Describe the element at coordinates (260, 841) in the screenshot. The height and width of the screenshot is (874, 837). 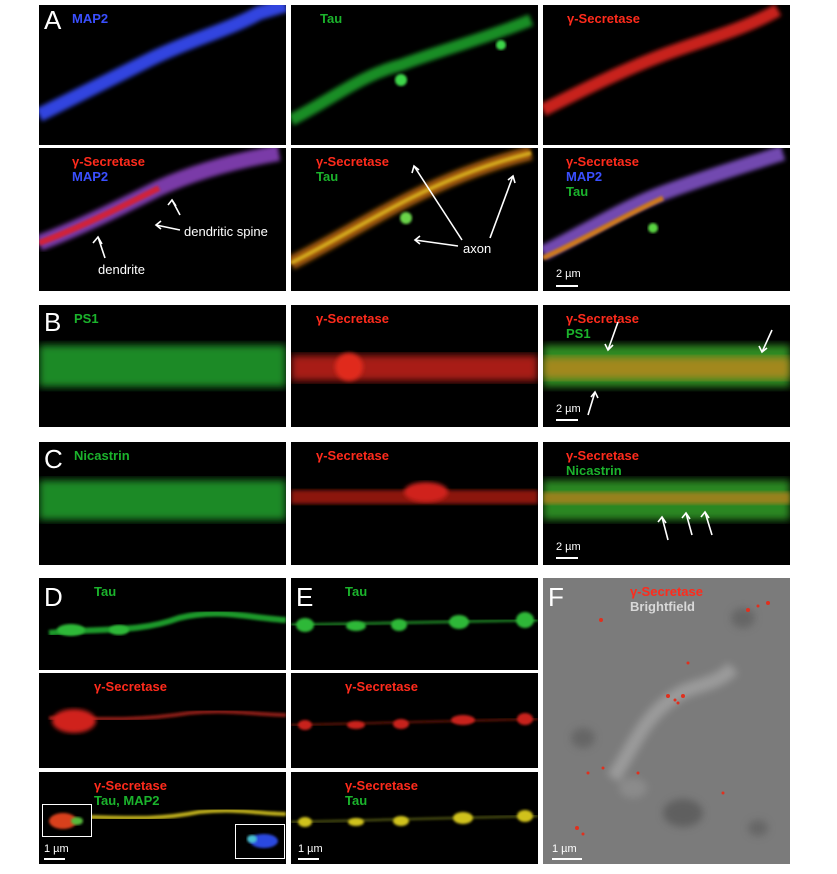
I see `inset-map2` at that location.